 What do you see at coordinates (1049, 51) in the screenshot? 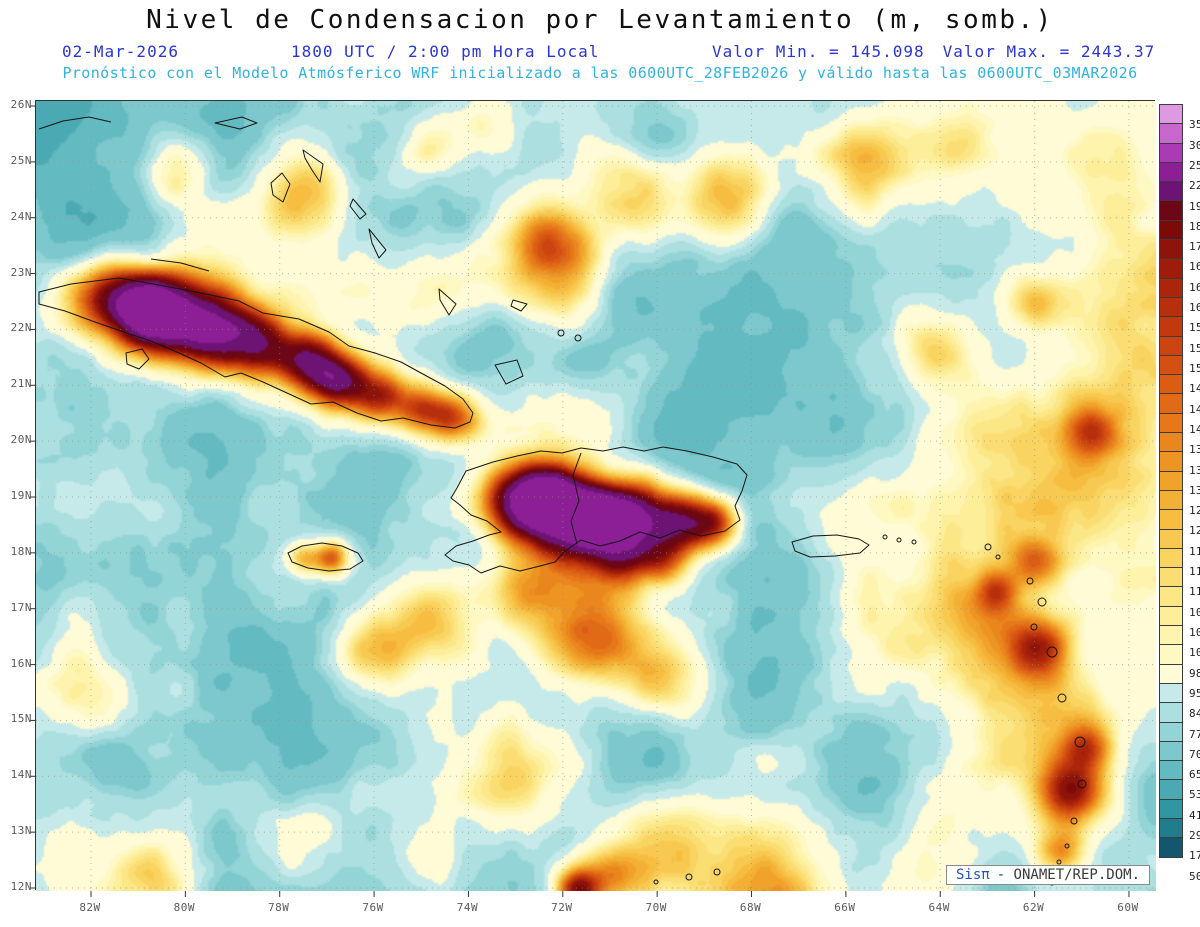
I see `max-value-label: Valor Max. = 2443.37` at bounding box center [1049, 51].